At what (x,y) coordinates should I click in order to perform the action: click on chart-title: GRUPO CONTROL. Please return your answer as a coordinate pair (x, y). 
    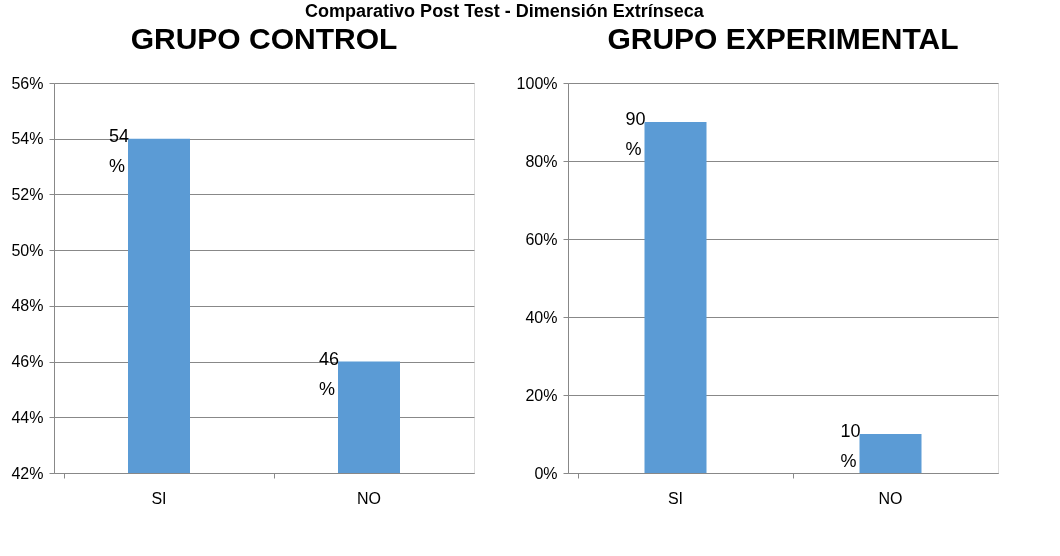
    Looking at the image, I should click on (264, 38).